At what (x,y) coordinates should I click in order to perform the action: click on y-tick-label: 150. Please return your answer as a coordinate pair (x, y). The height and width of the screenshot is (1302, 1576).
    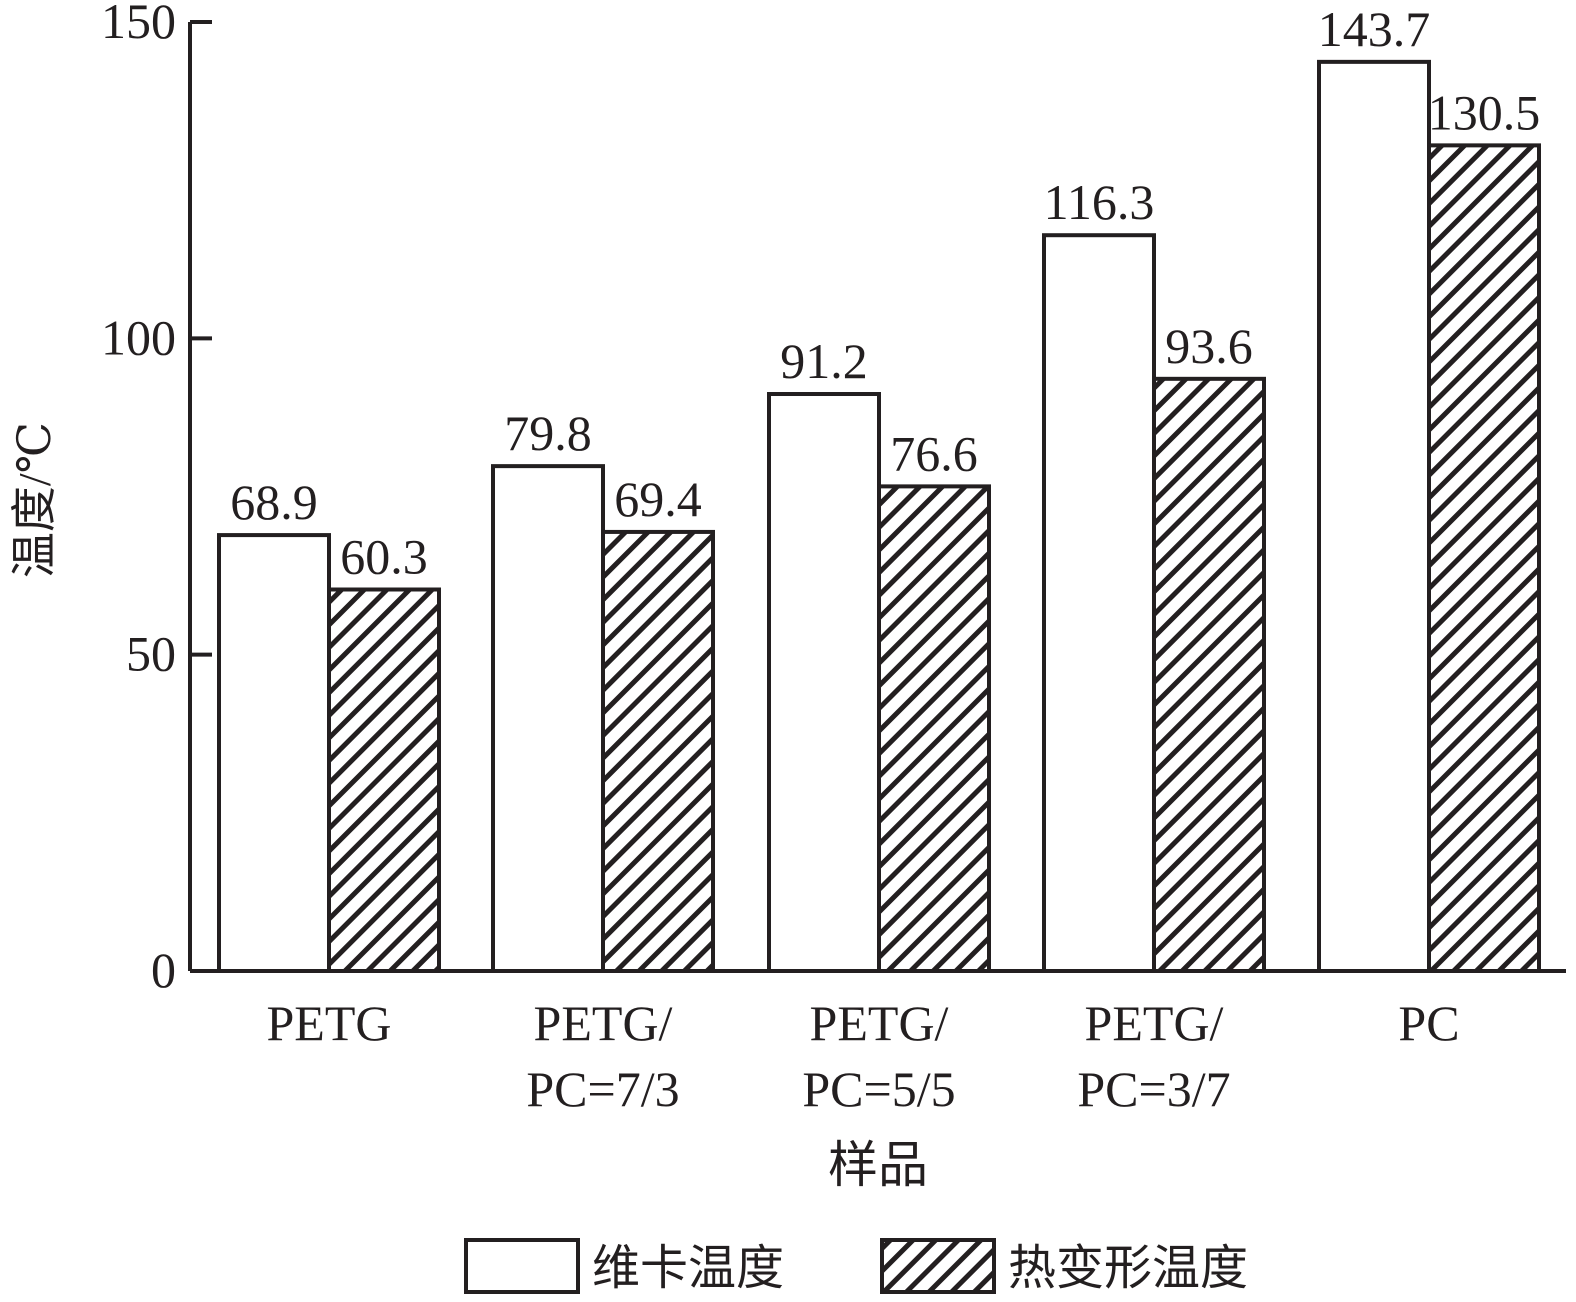
    Looking at the image, I should click on (138, 24).